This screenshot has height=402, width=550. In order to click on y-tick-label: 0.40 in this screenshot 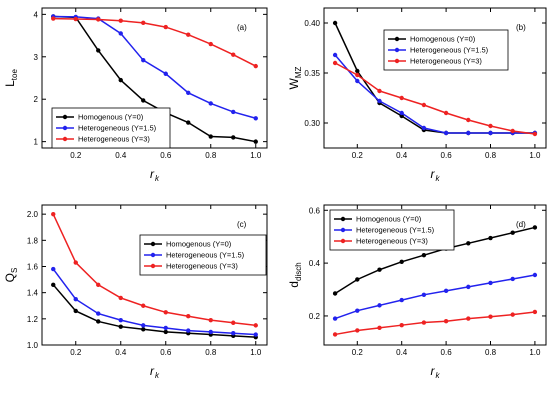, I will do `click(312, 23)`.